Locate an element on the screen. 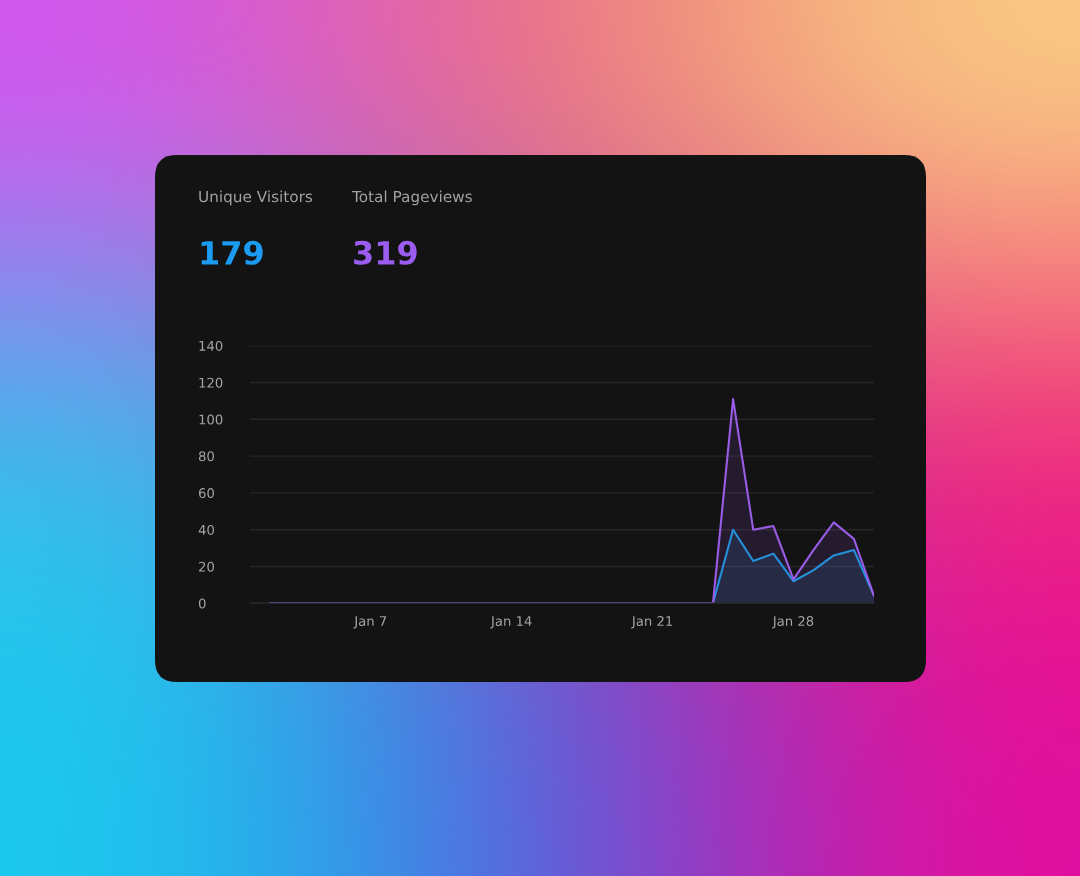 The image size is (1080, 876). y-tick-label: 100 is located at coordinates (211, 419).